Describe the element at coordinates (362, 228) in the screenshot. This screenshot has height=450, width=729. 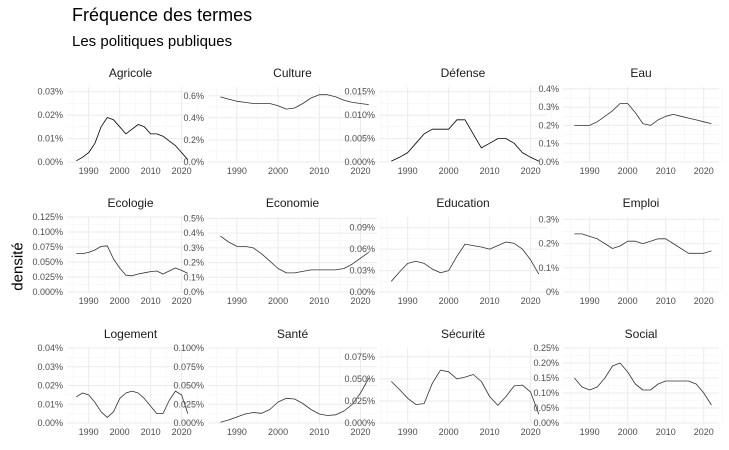
I see `y-tick-label: 0.09%` at that location.